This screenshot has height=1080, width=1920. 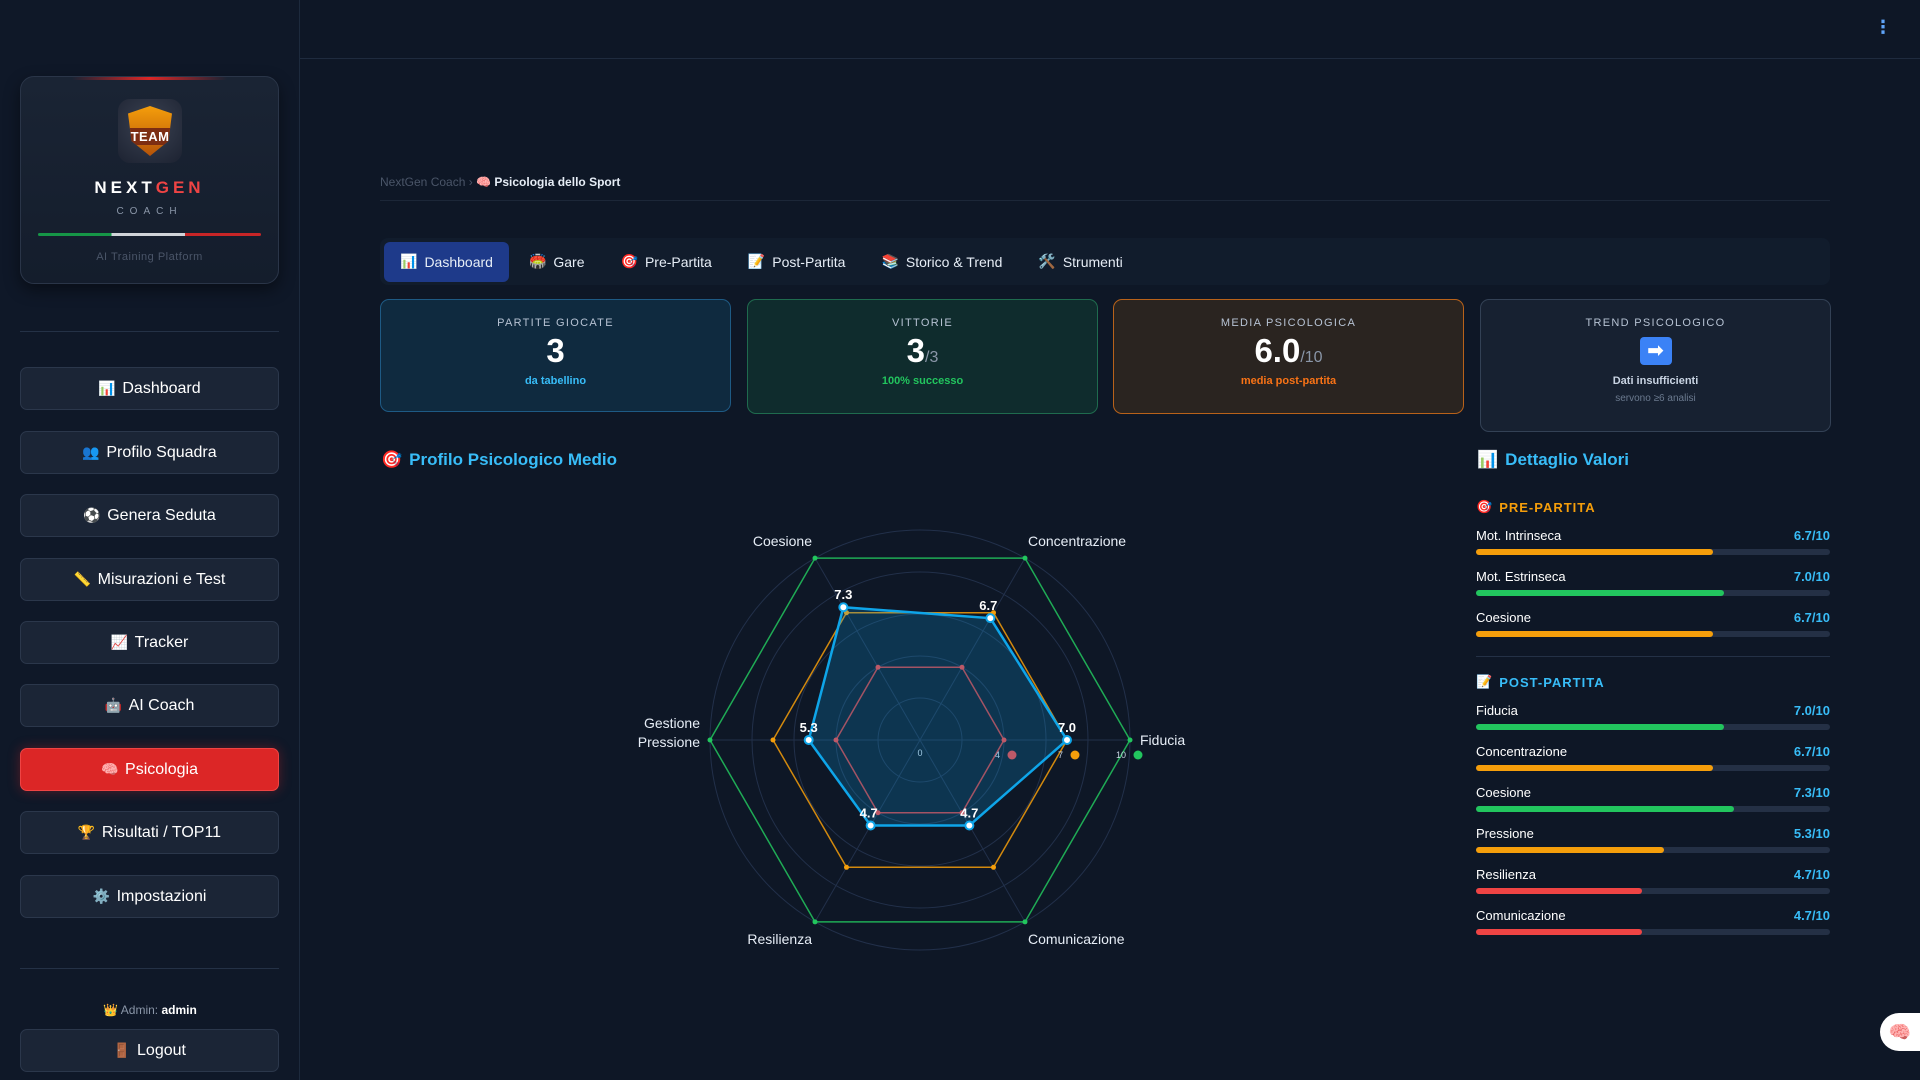 I want to click on radar-value-label: 7.0, so click(x=1067, y=727).